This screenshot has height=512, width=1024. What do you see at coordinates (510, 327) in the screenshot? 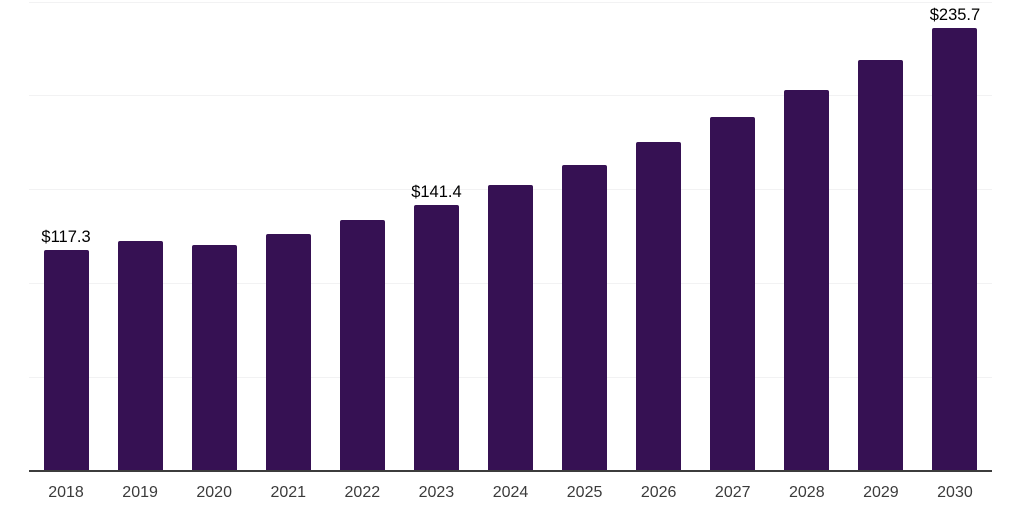
I see `bar-2024` at bounding box center [510, 327].